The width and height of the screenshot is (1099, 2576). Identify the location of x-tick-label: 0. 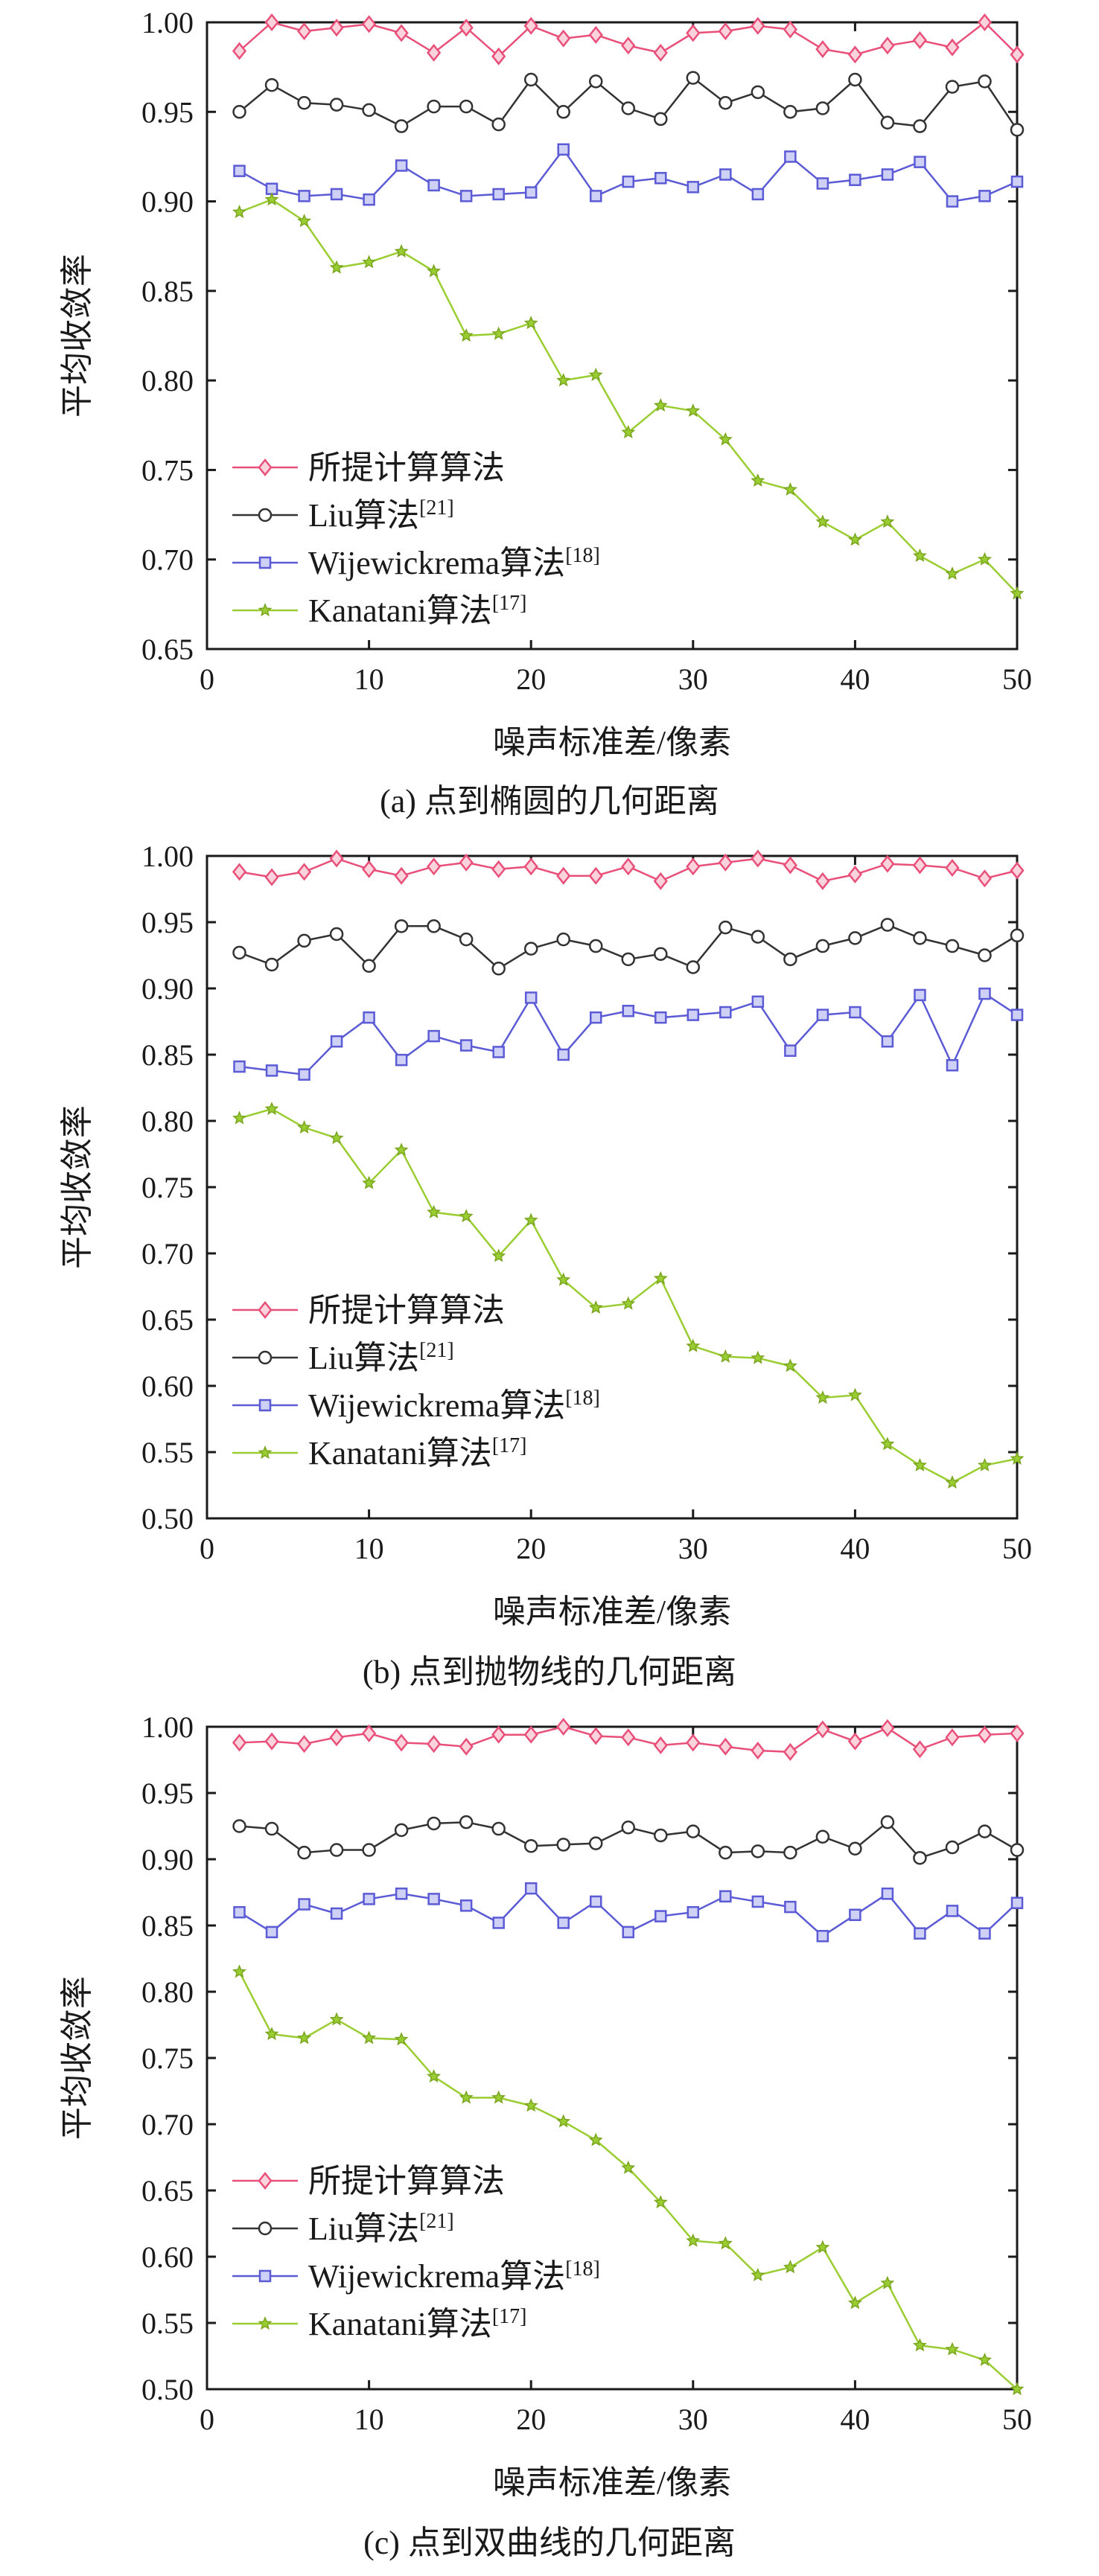
(207, 1548).